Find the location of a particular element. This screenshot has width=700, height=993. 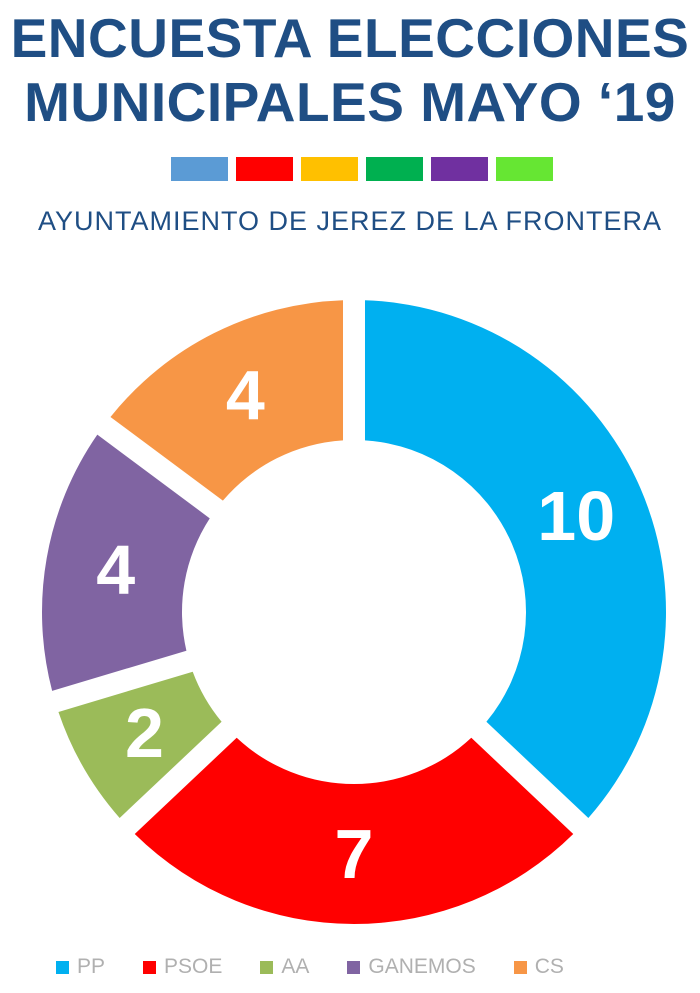

legend-item-psoe: PSOE is located at coordinates (182, 967).